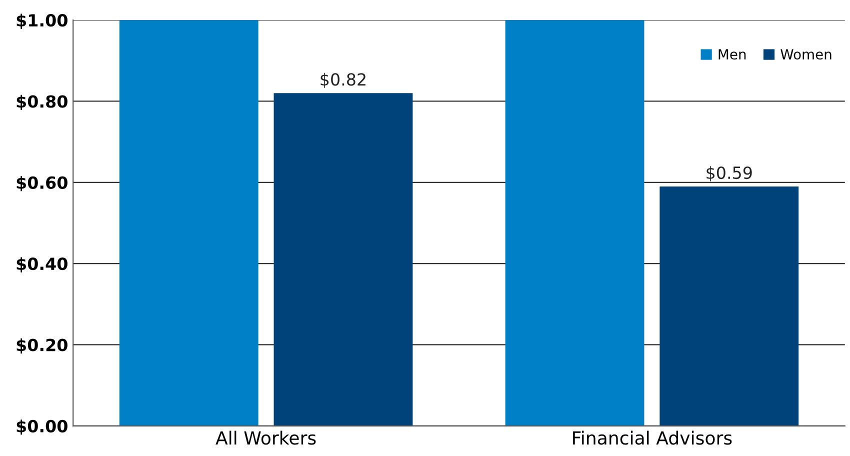 The height and width of the screenshot is (456, 850). Describe the element at coordinates (732, 54) in the screenshot. I see `legend-label: Men` at that location.